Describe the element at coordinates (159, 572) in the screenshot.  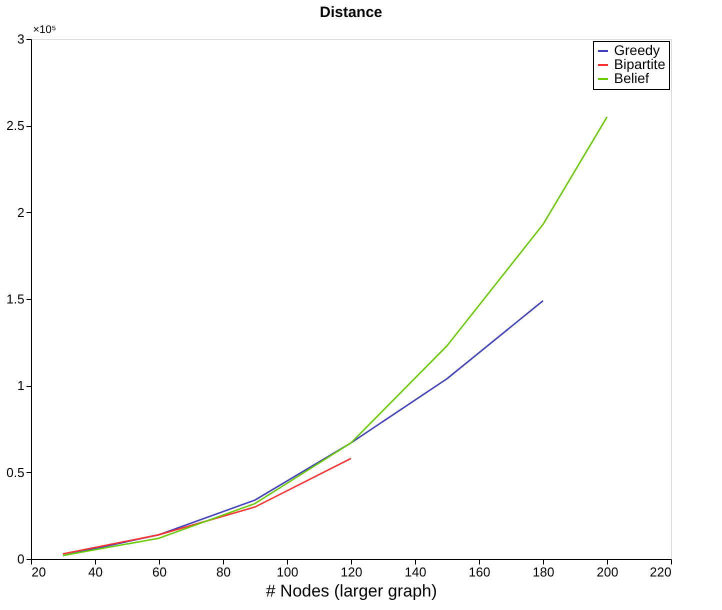
I see `x-tick-label: 60` at that location.